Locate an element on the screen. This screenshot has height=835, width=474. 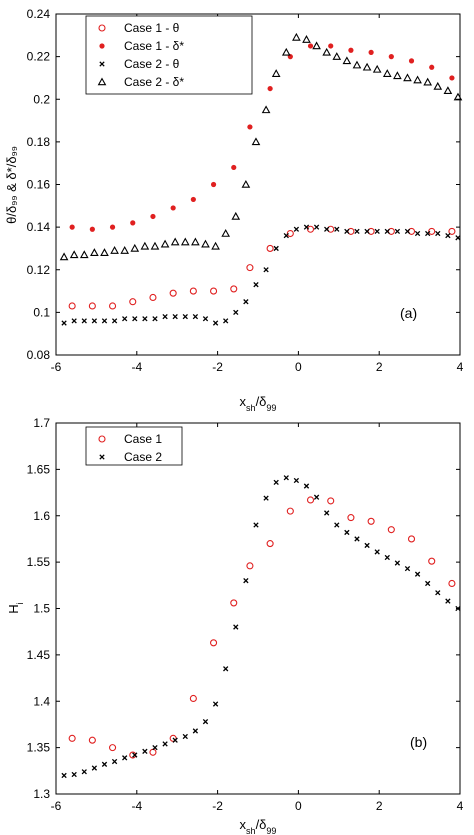
x-tick-label: -2 is located at coordinates (217, 367).